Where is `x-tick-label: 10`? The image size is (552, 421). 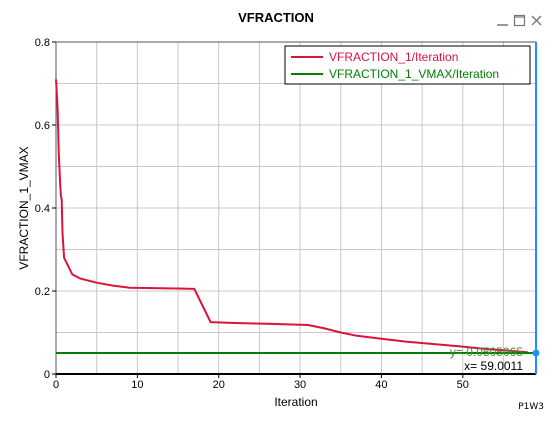 x-tick-label: 10 is located at coordinates (137, 385).